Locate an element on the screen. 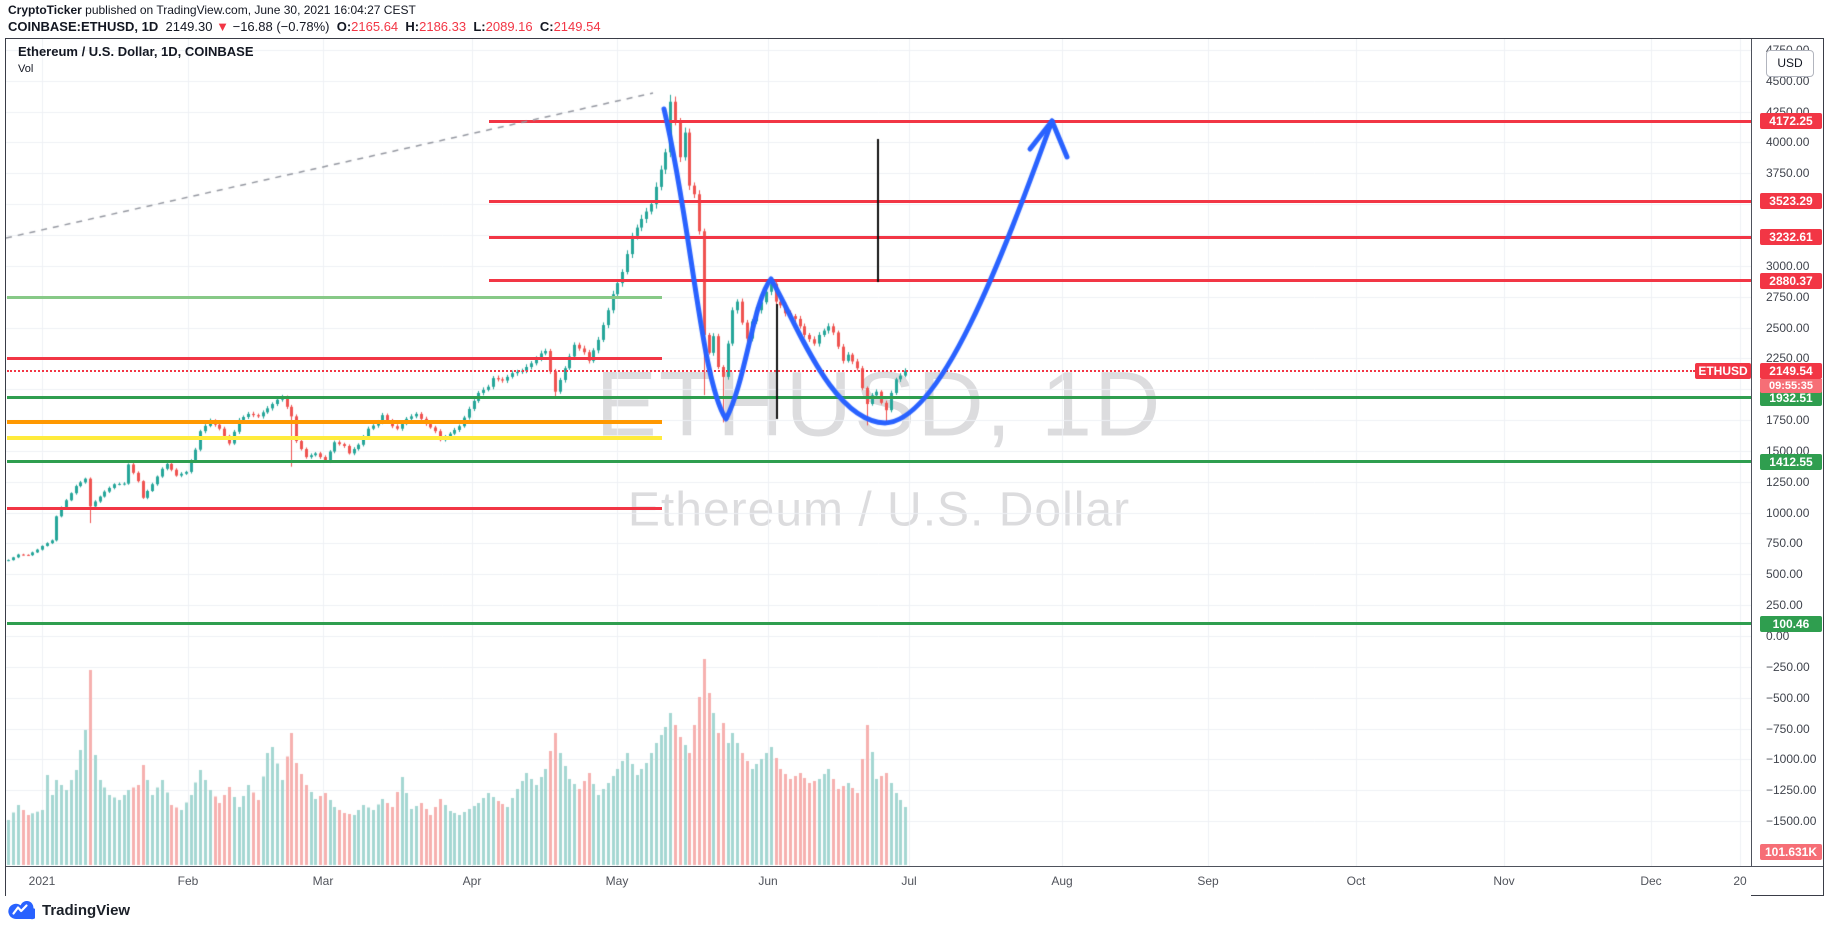  time-tick-label: May is located at coordinates (617, 881).